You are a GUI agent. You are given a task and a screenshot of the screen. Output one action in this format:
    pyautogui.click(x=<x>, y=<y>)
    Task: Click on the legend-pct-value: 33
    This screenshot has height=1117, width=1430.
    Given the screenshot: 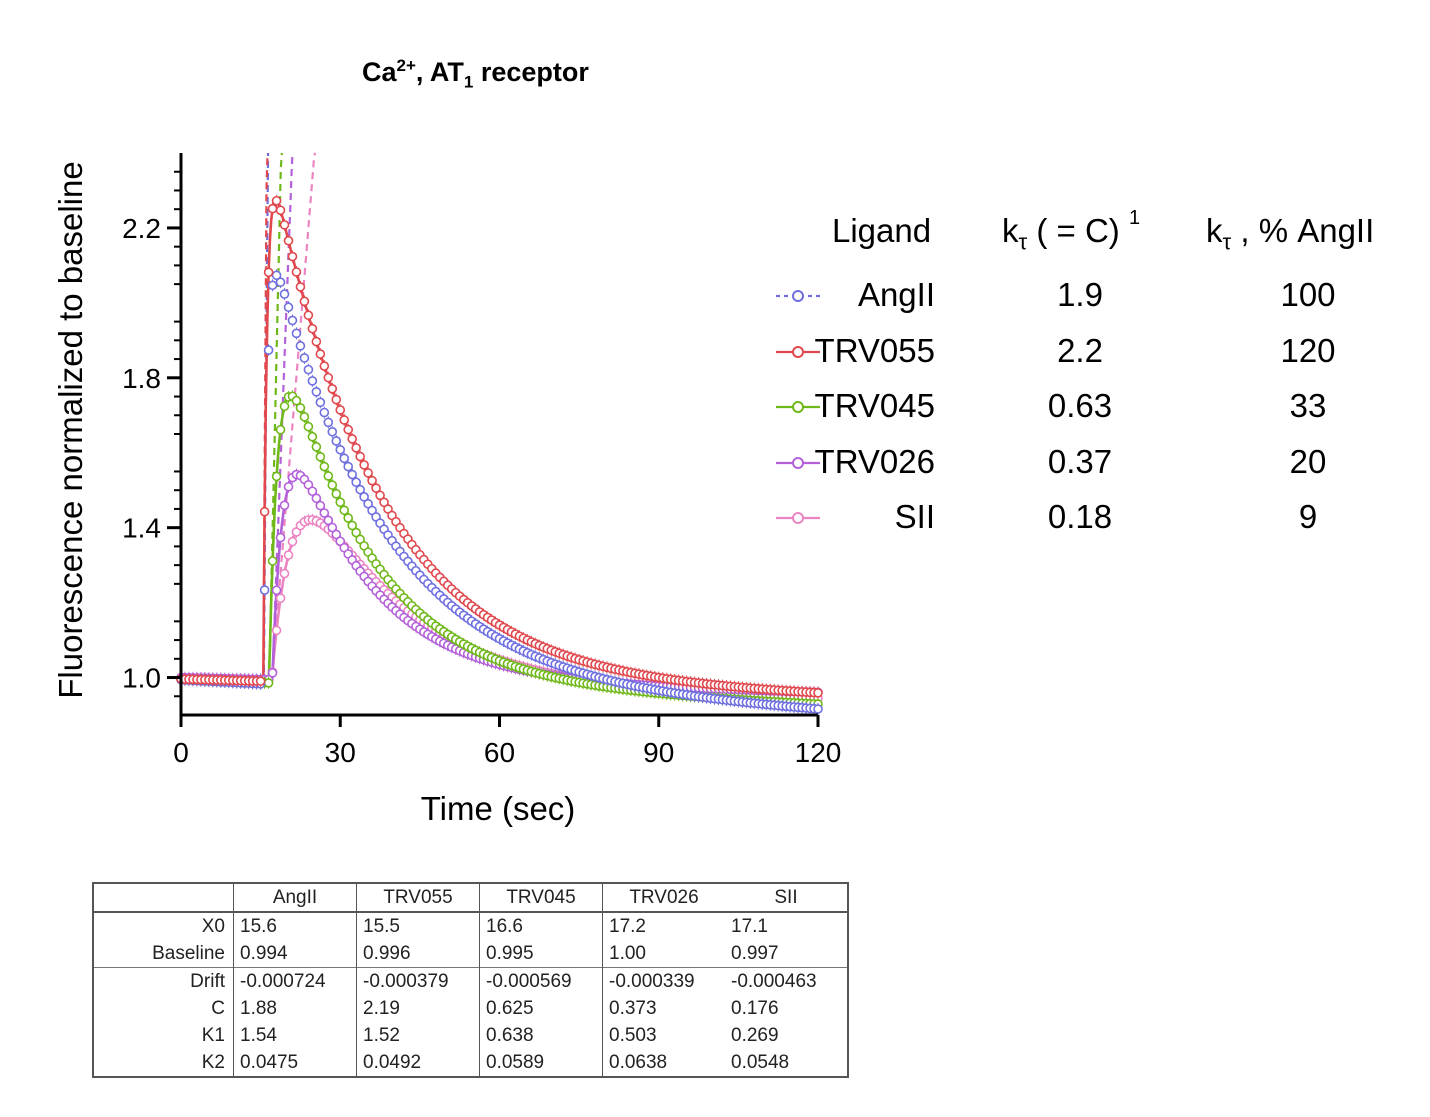 What is the action you would take?
    pyautogui.click(x=1308, y=405)
    